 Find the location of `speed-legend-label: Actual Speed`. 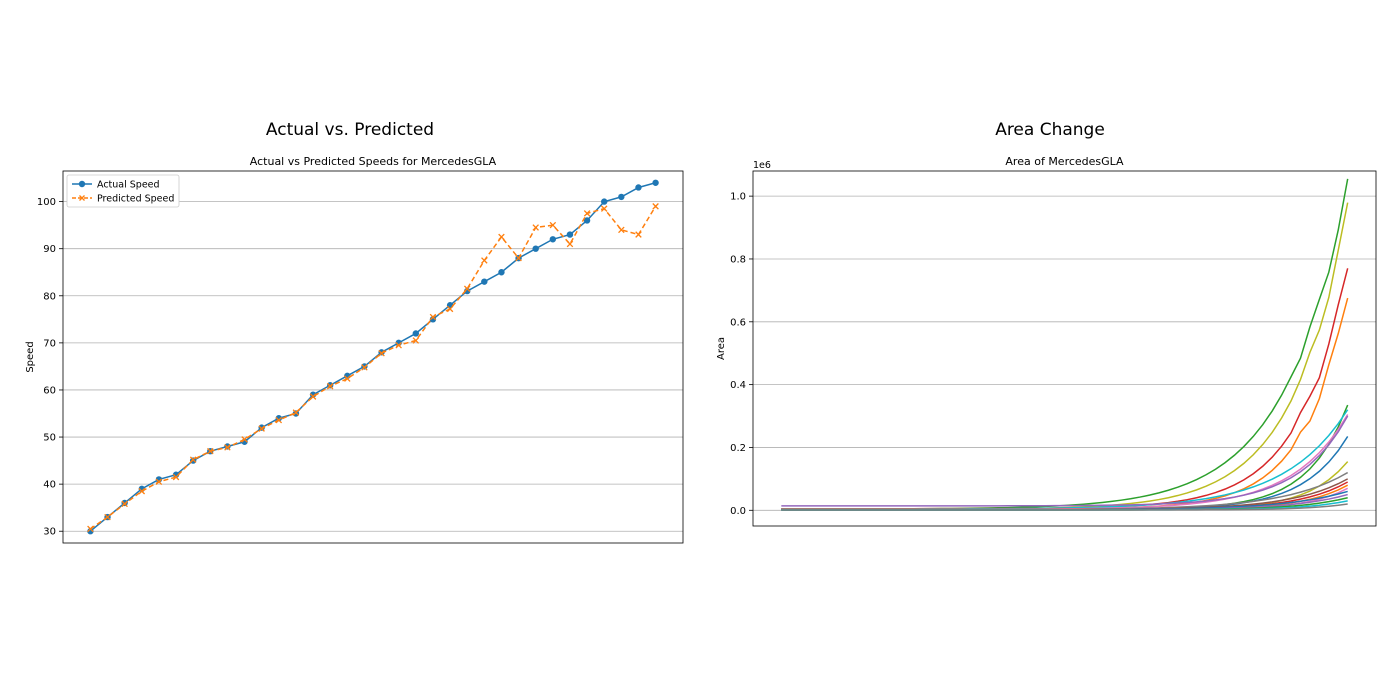

speed-legend-label: Actual Speed is located at coordinates (128, 185).